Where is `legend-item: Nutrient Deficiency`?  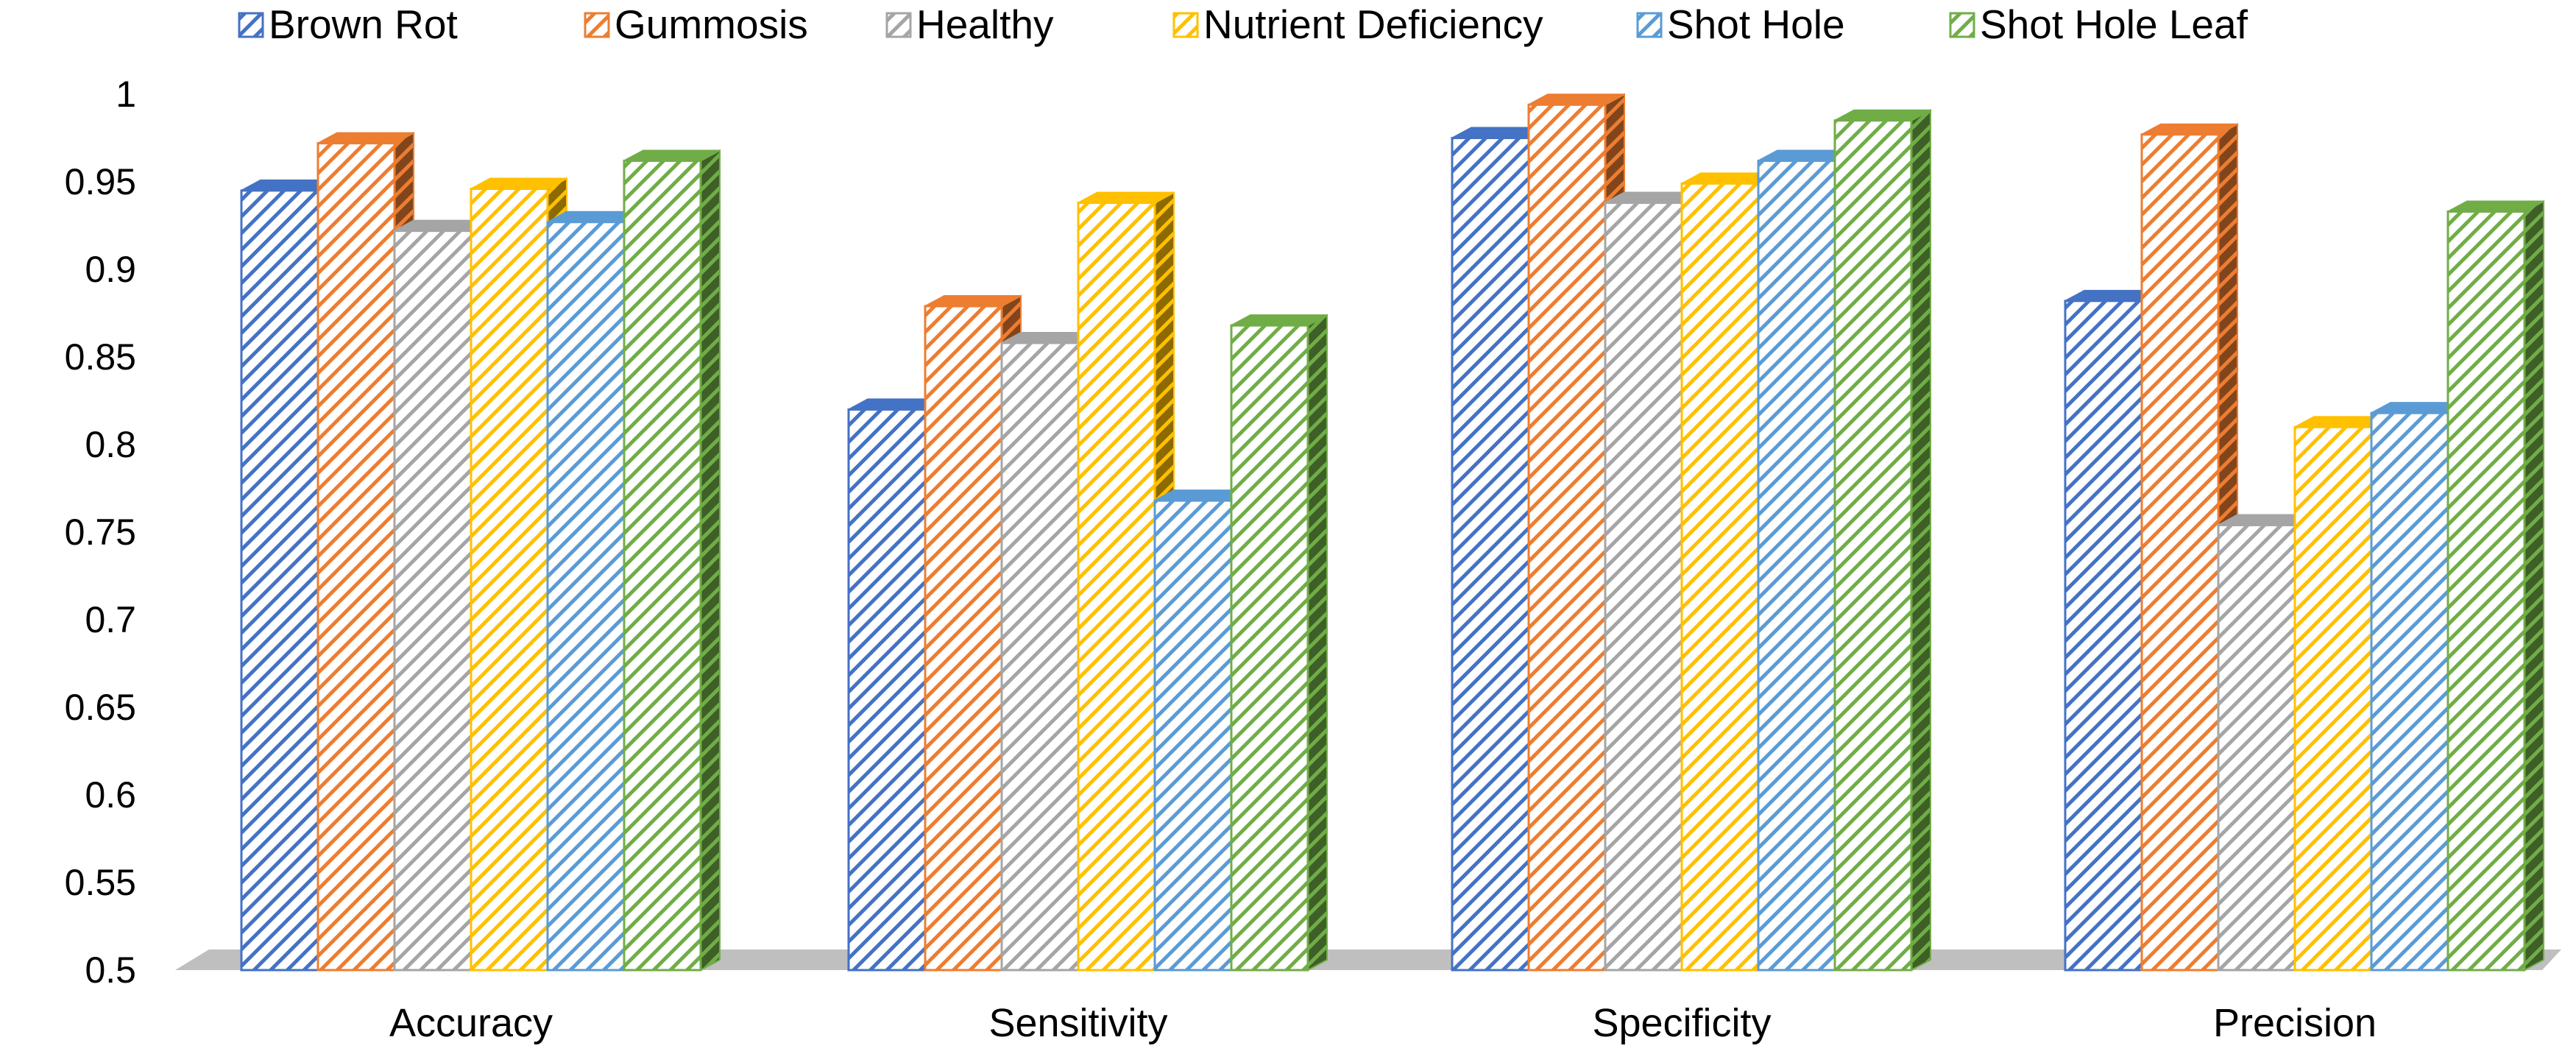
legend-item: Nutrient Deficiency is located at coordinates (1357, 24).